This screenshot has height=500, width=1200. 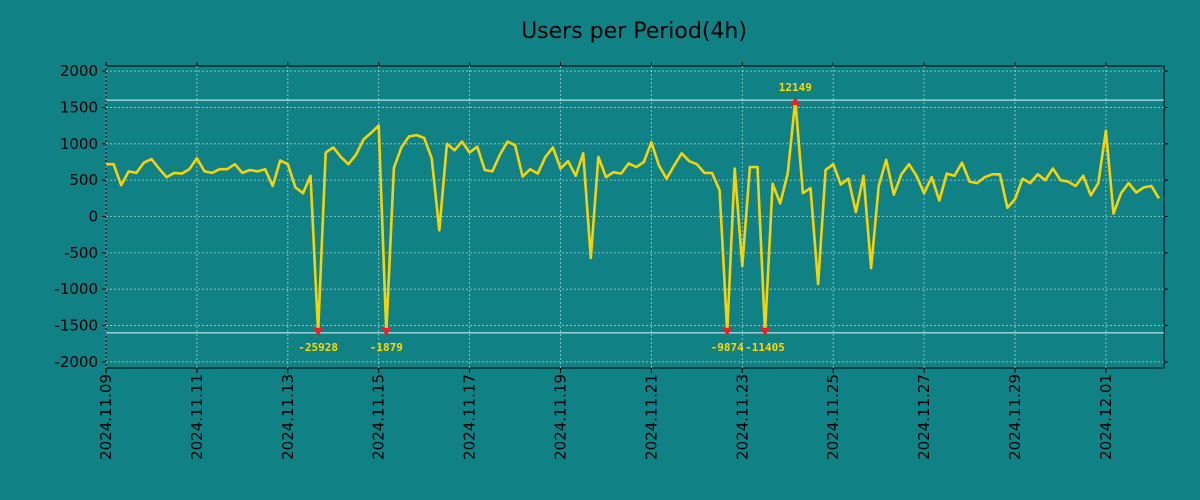 I want to click on x-tick-label: 2024.11.25, so click(x=833, y=417).